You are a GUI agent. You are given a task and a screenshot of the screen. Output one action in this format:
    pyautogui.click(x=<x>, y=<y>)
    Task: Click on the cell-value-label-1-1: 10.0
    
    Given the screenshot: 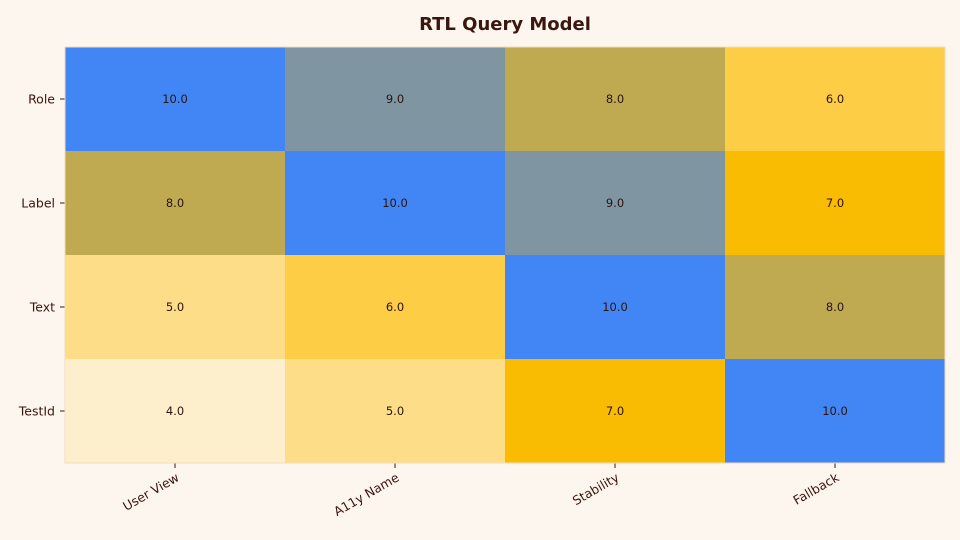 What is the action you would take?
    pyautogui.click(x=175, y=99)
    